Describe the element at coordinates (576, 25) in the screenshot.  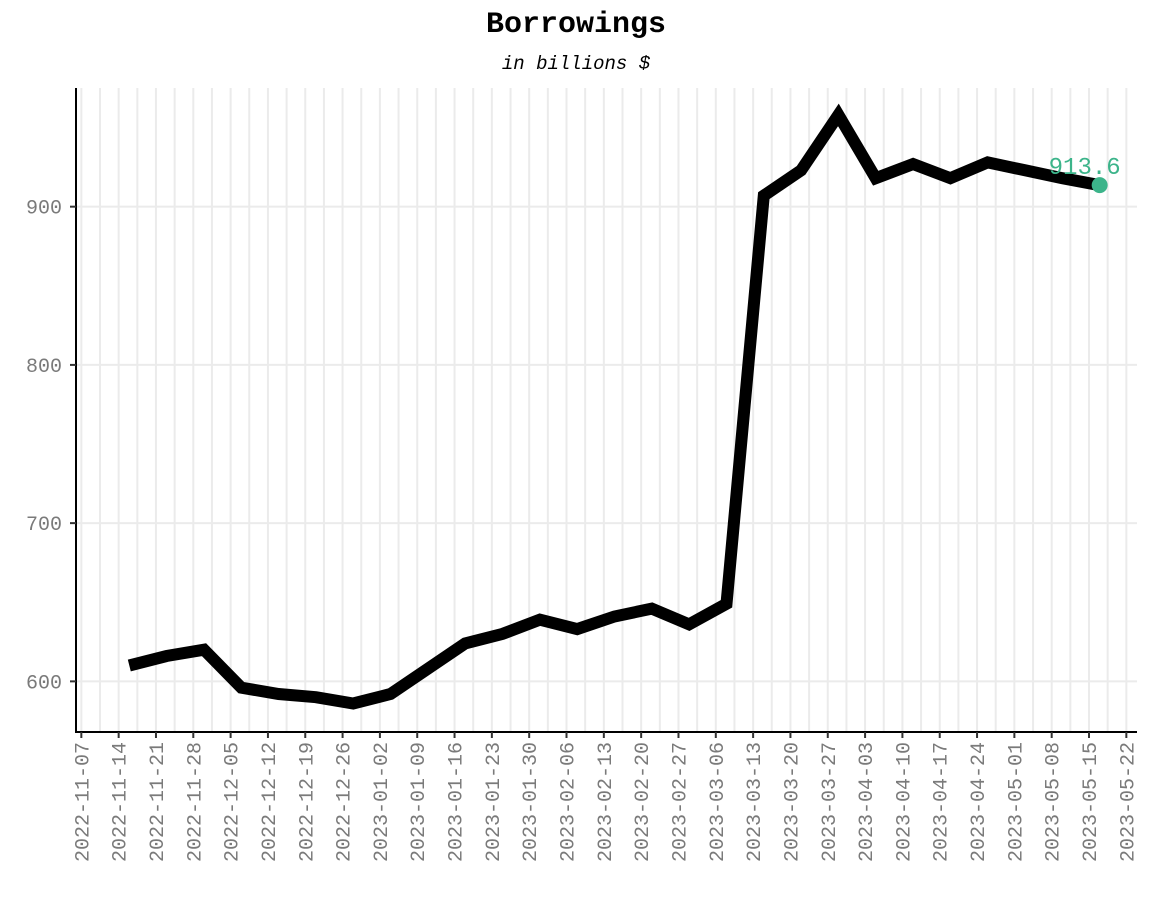
I see `chart-title: Borrowings` at that location.